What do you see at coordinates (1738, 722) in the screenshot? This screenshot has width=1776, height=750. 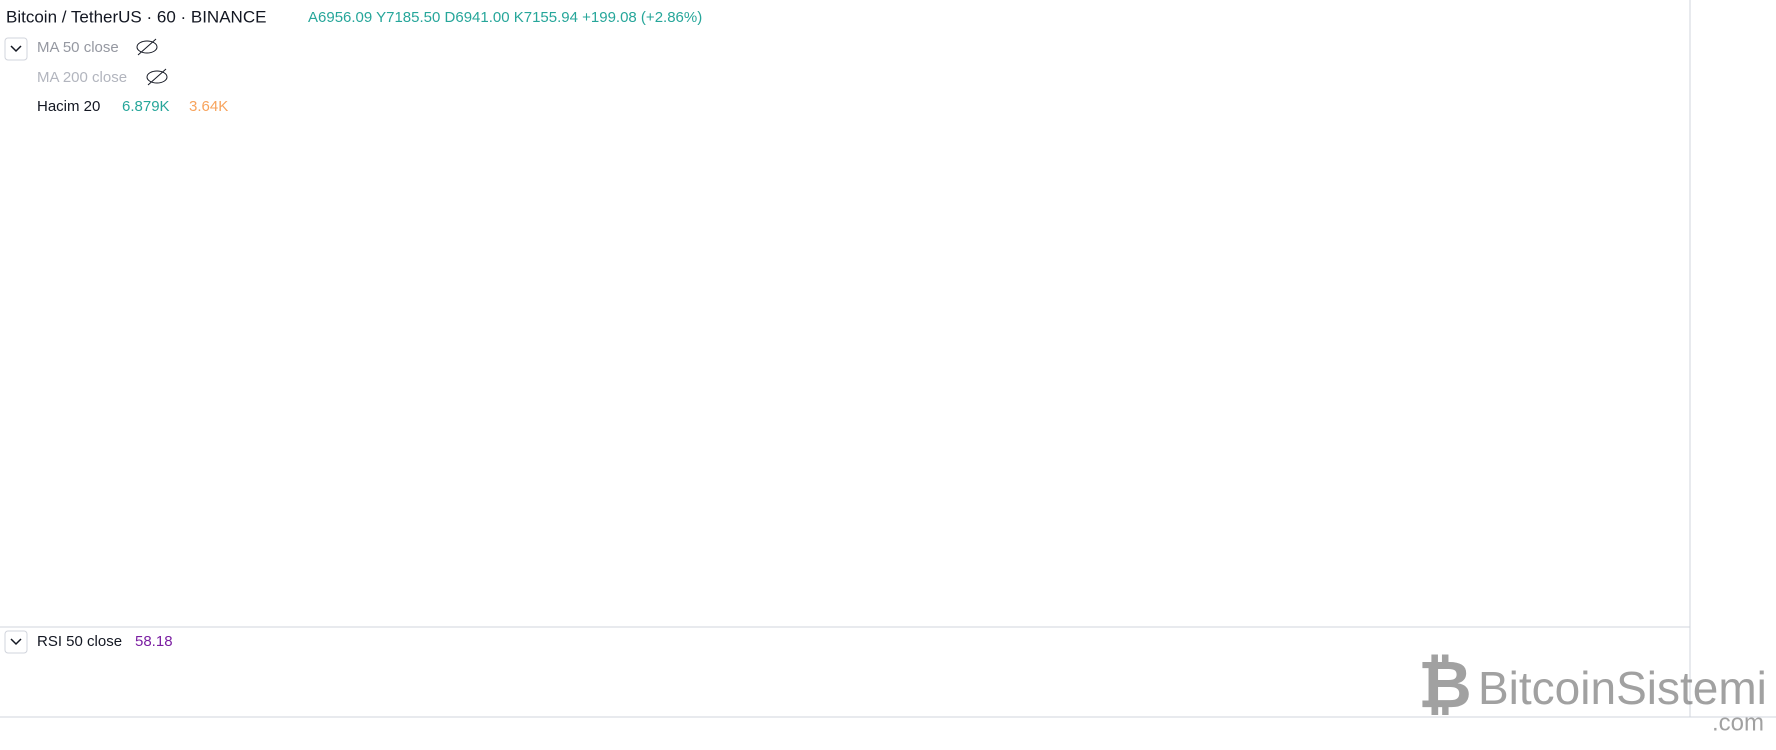 I see `watermark-domain: .com` at bounding box center [1738, 722].